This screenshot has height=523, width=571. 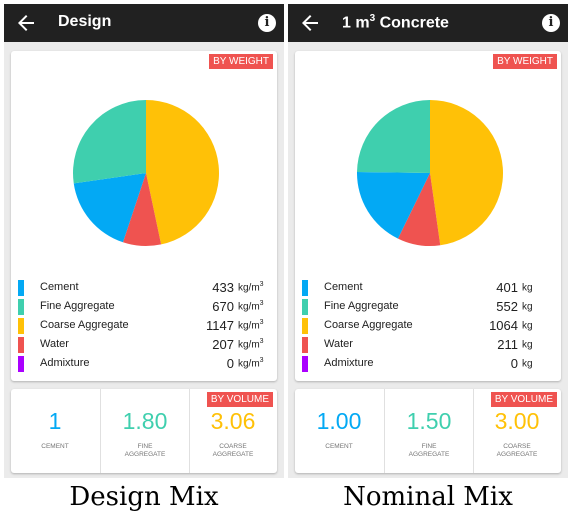 I want to click on volume-fine-aggregate: 1.80 FINE AGGREGATE, so click(x=145, y=431).